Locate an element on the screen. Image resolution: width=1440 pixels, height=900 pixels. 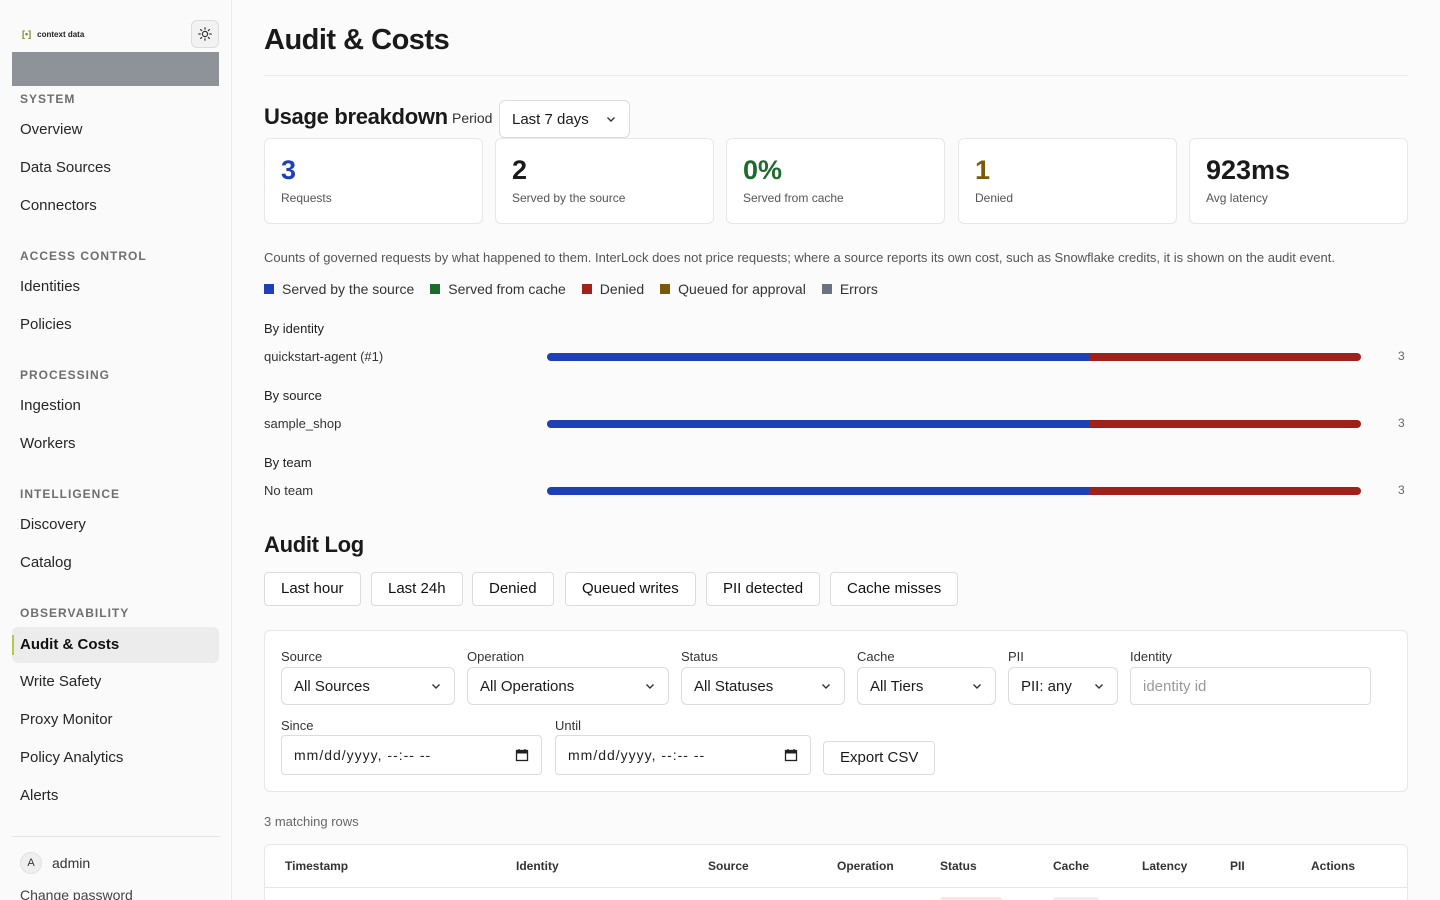
bar-segment-served is located at coordinates (818, 424).